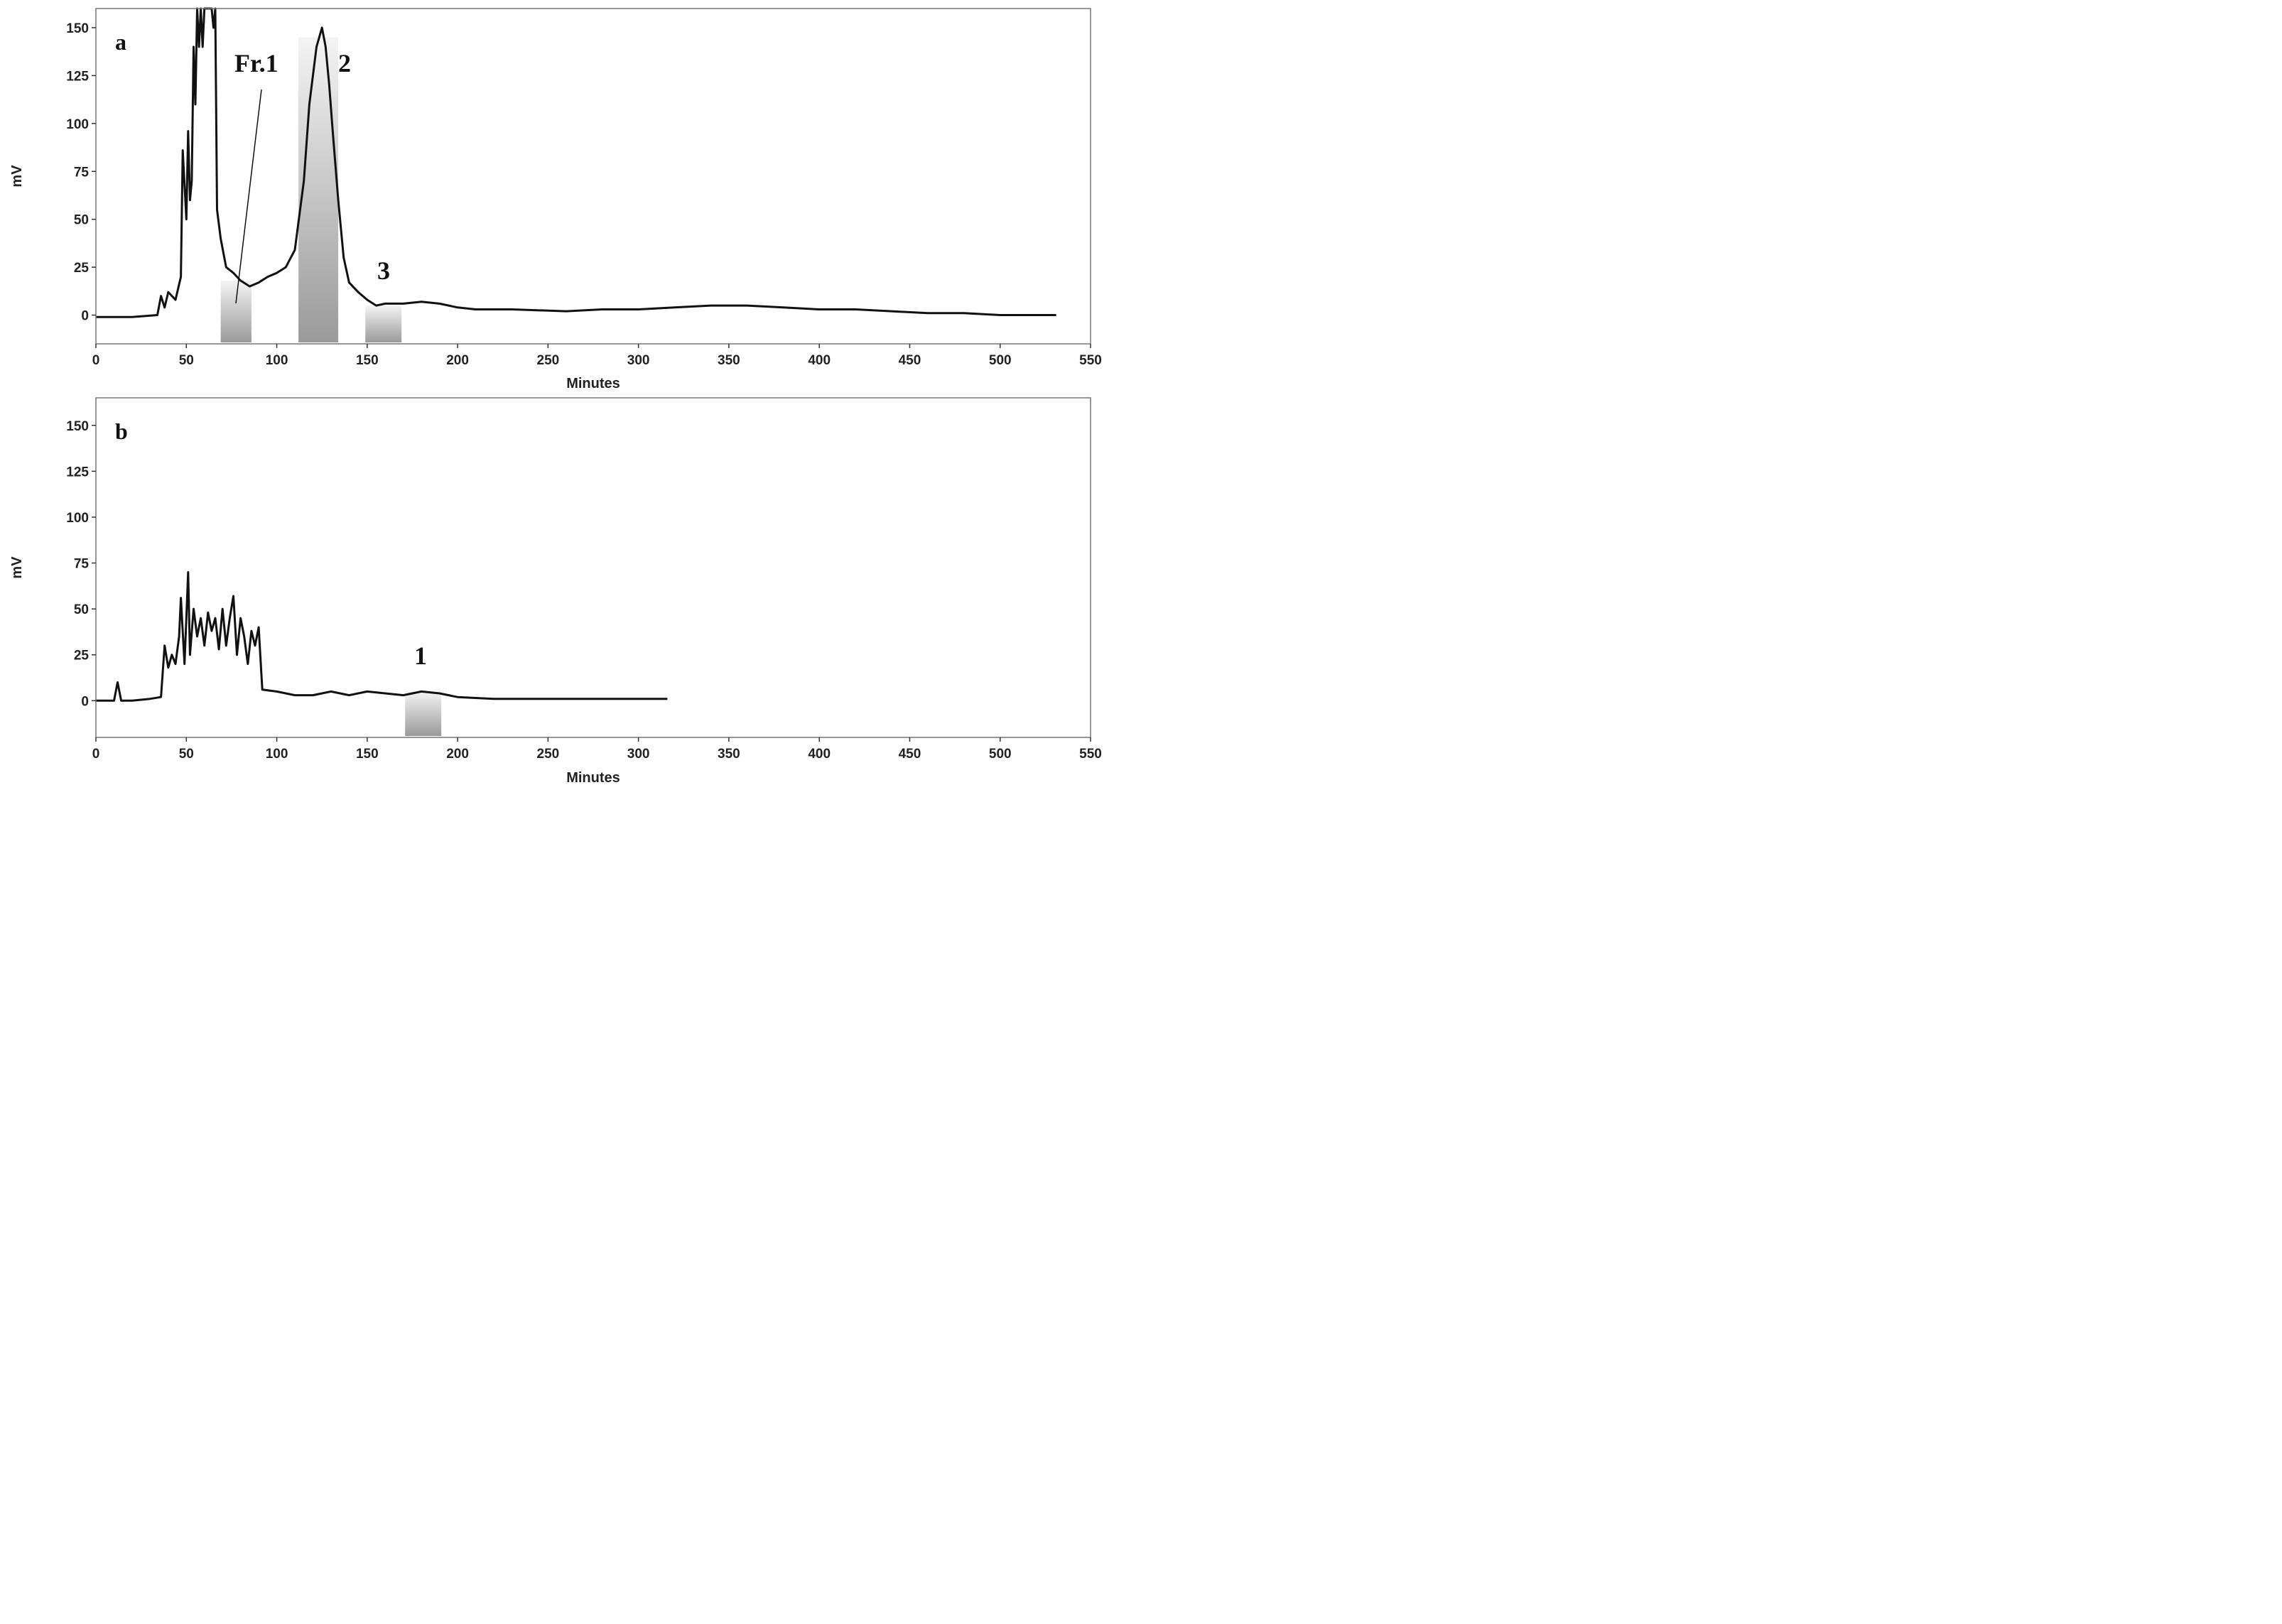 Image resolution: width=2282 pixels, height=1624 pixels. What do you see at coordinates (383, 270) in the screenshot?
I see `panel-a-annotation-3: 3` at bounding box center [383, 270].